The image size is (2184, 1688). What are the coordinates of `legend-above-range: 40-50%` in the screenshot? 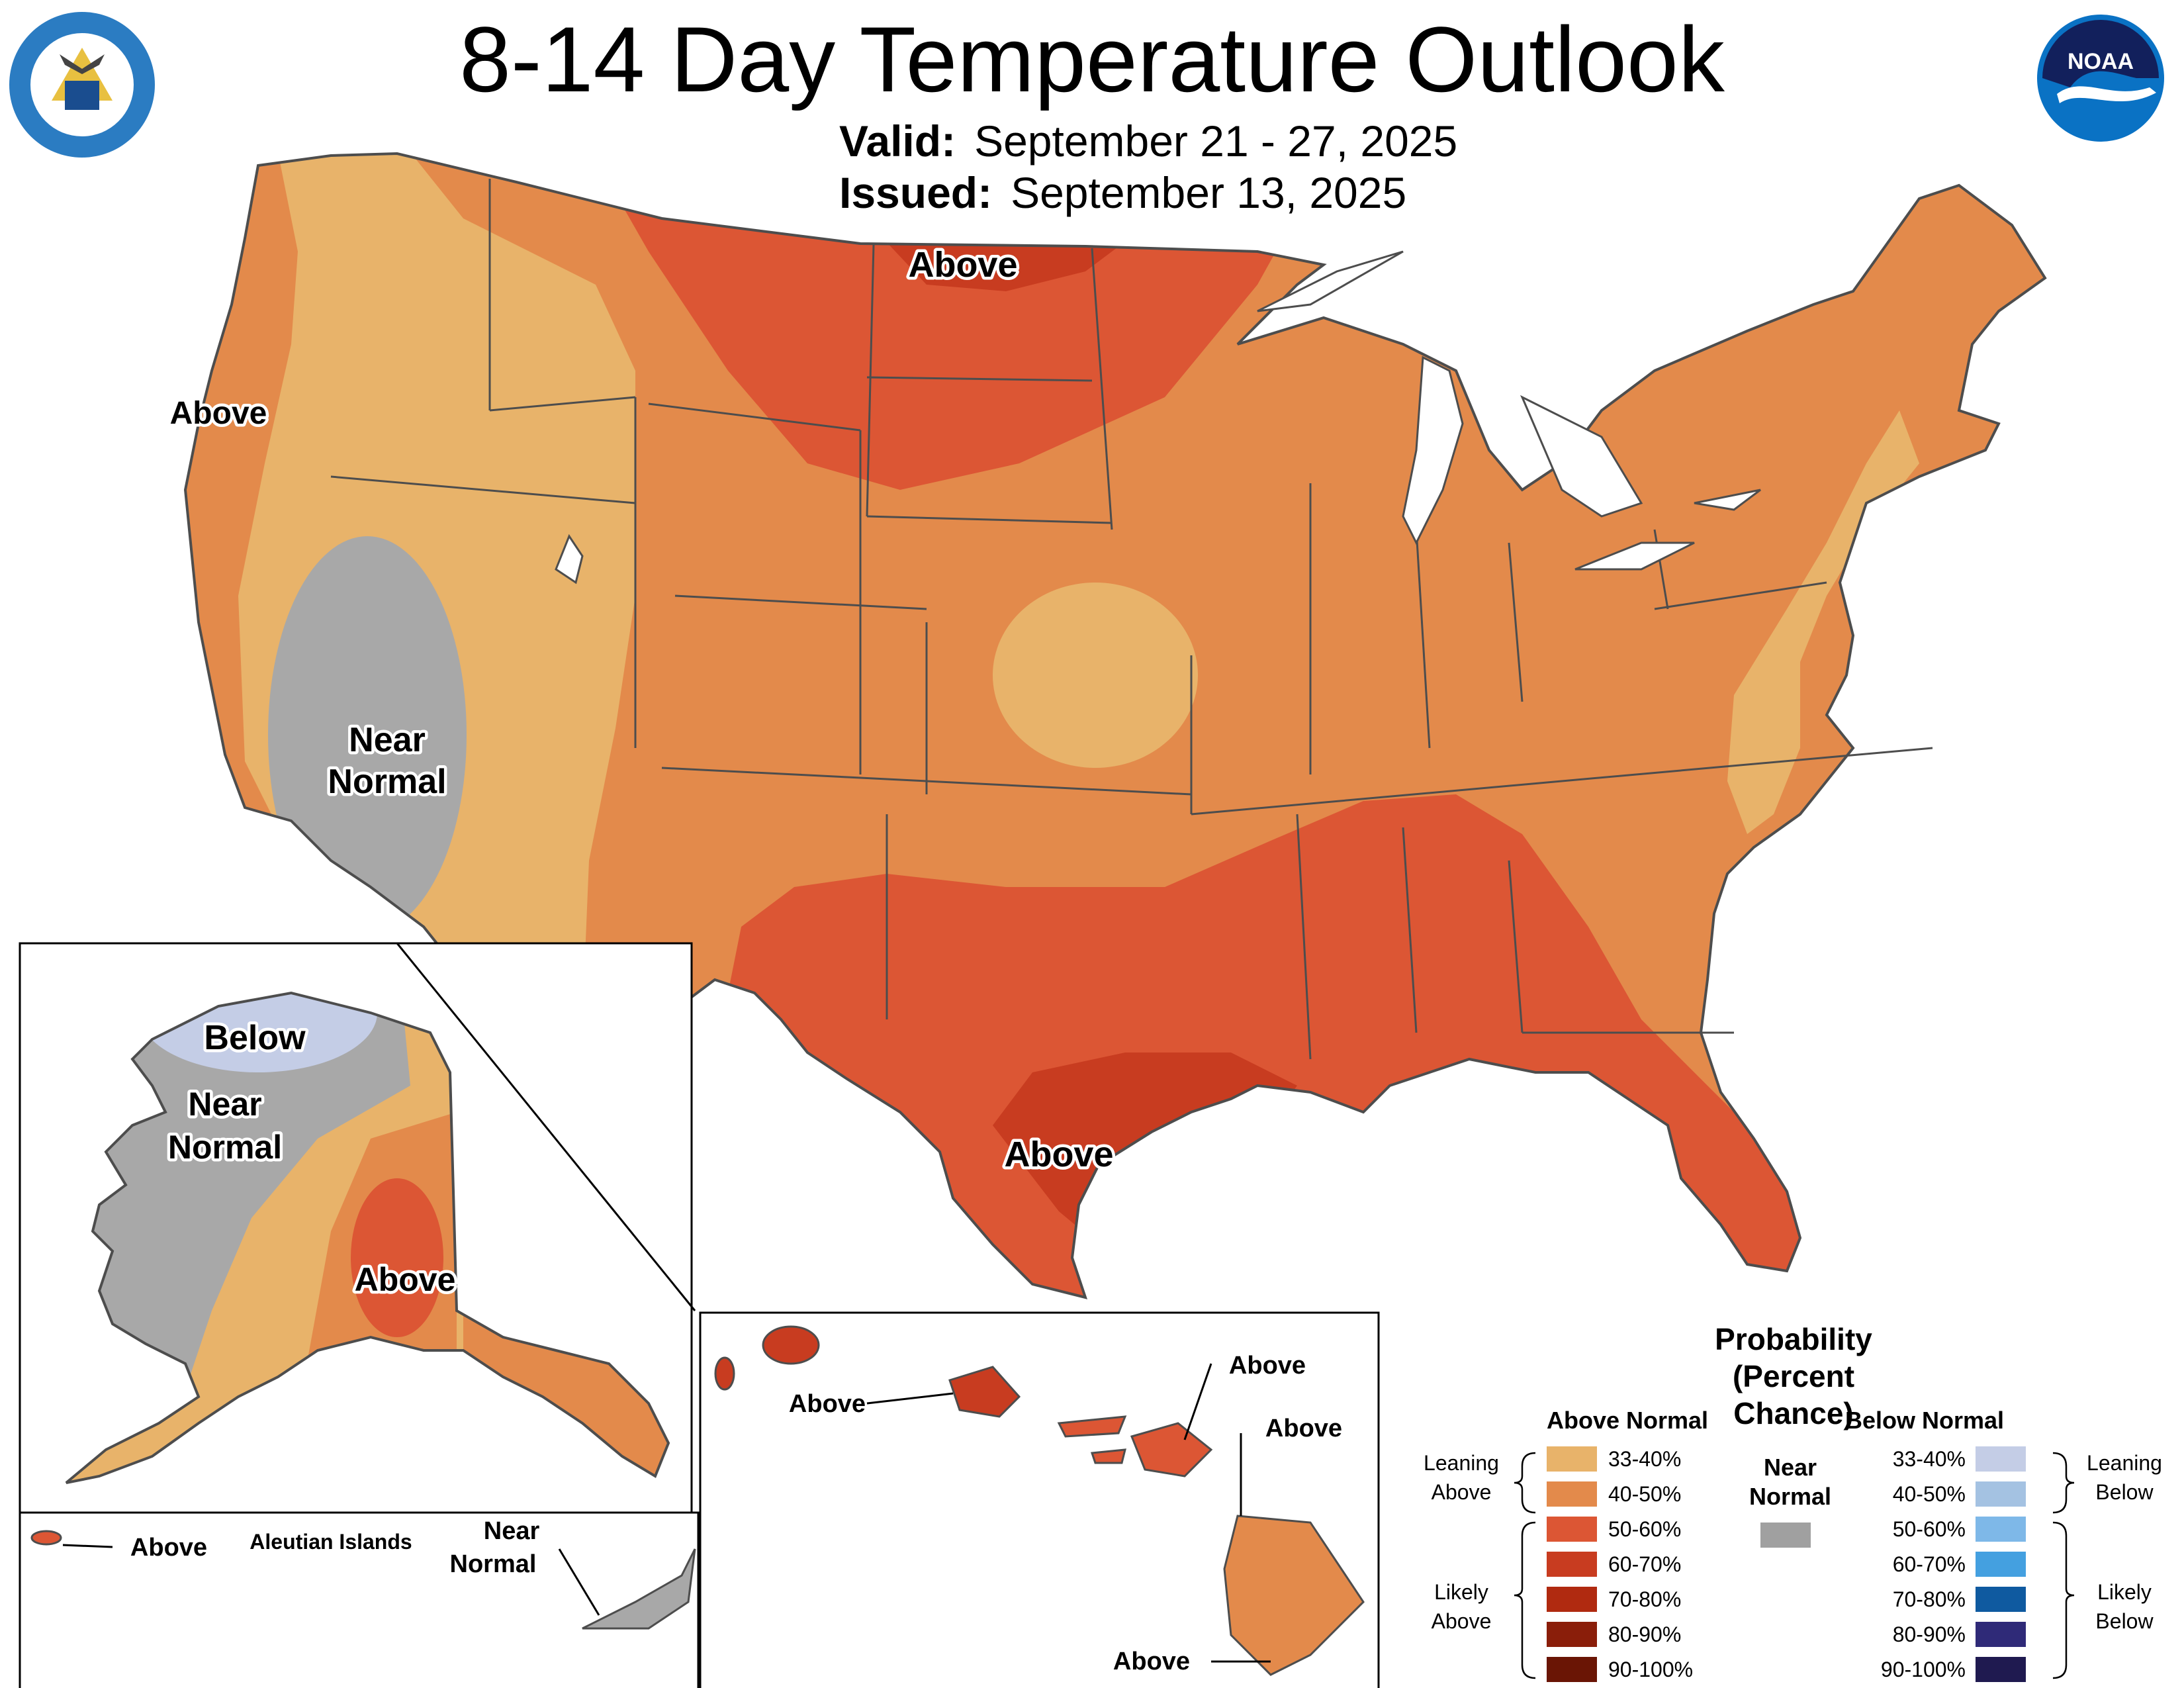 It's located at (1645, 1494).